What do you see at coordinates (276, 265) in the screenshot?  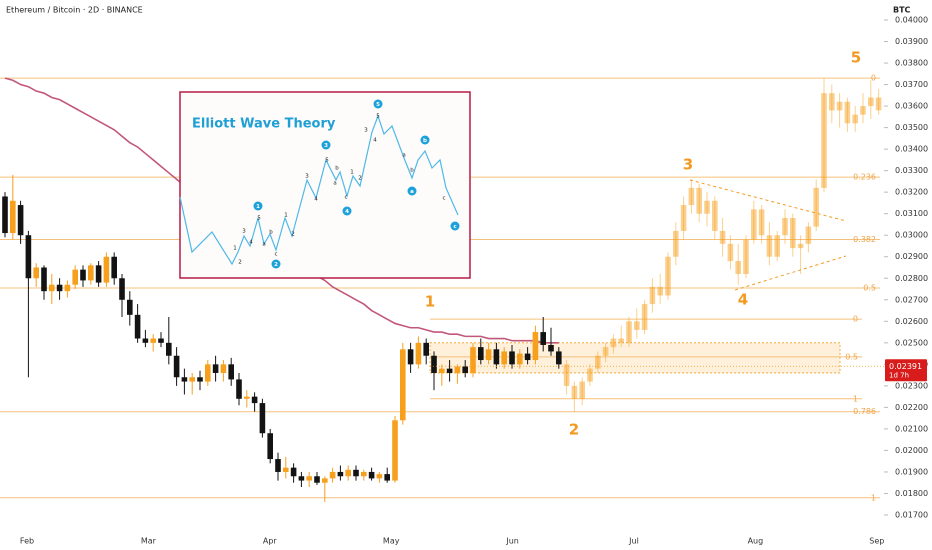 I see `wave-badge-label: 2` at bounding box center [276, 265].